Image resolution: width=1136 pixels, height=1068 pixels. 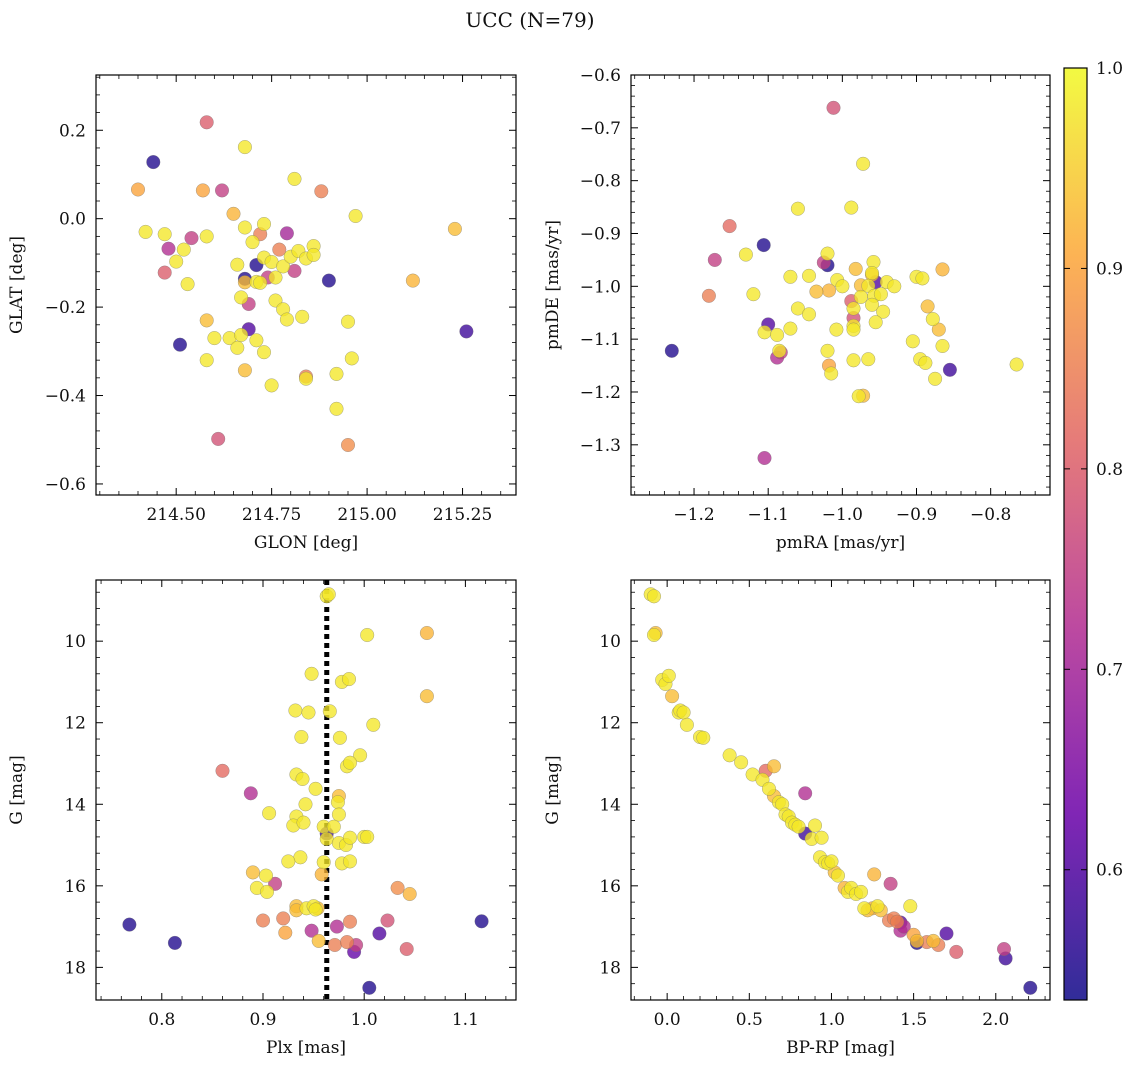 I want to click on figure-title: UCC (N=79), so click(x=529, y=20).